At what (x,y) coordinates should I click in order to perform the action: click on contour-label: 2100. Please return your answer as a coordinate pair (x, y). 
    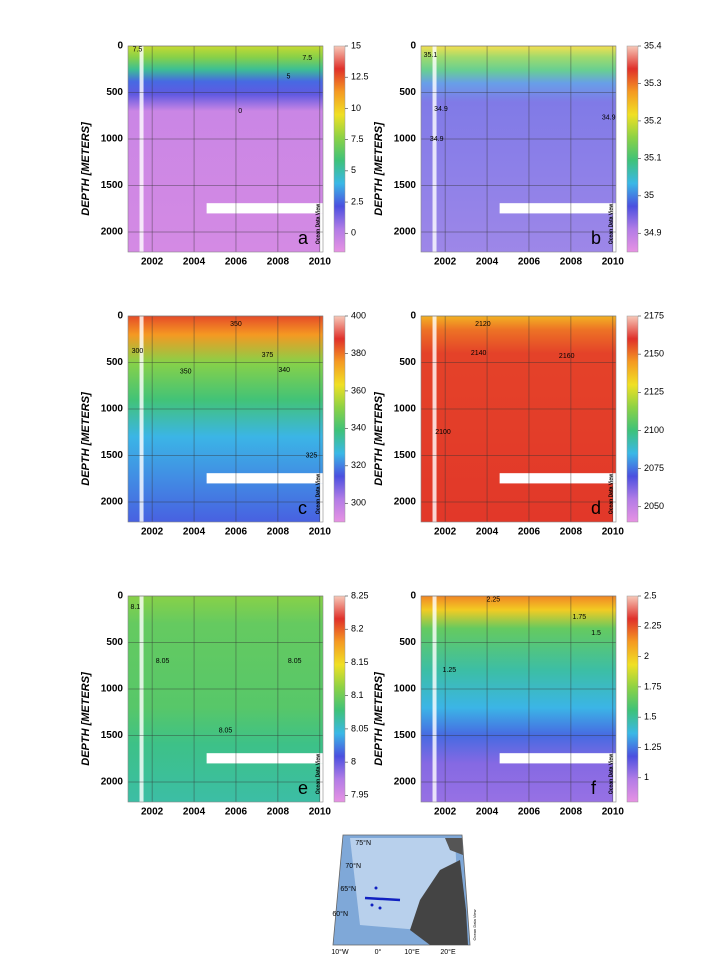
    Looking at the image, I should click on (443, 432).